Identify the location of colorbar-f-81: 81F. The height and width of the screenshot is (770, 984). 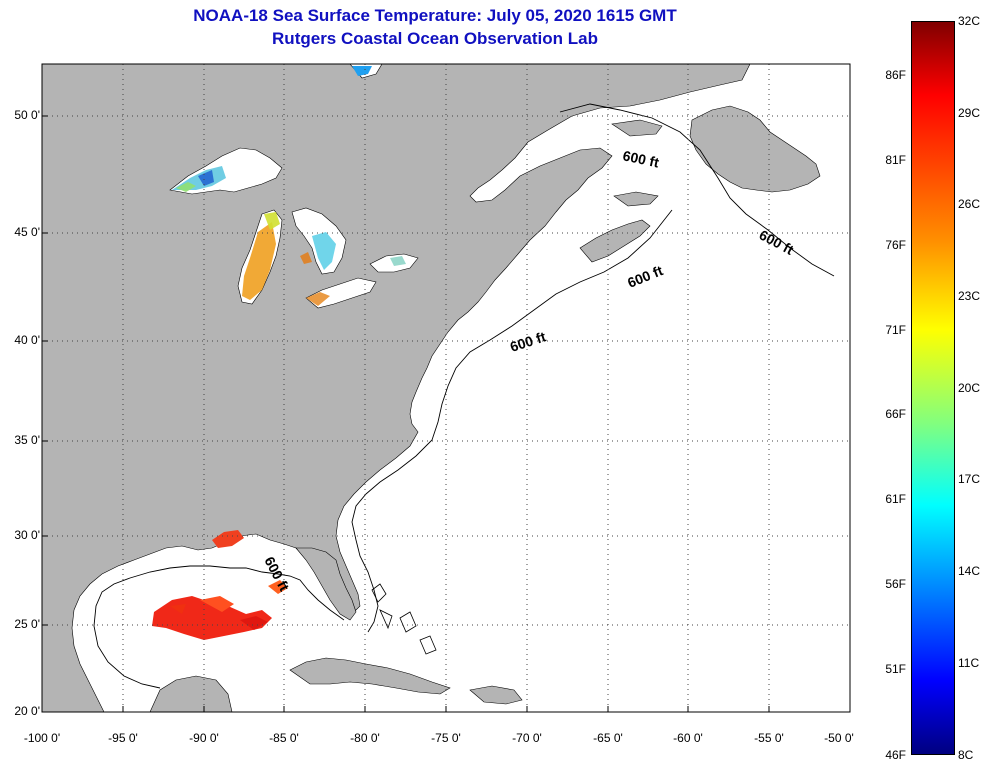
(895, 160).